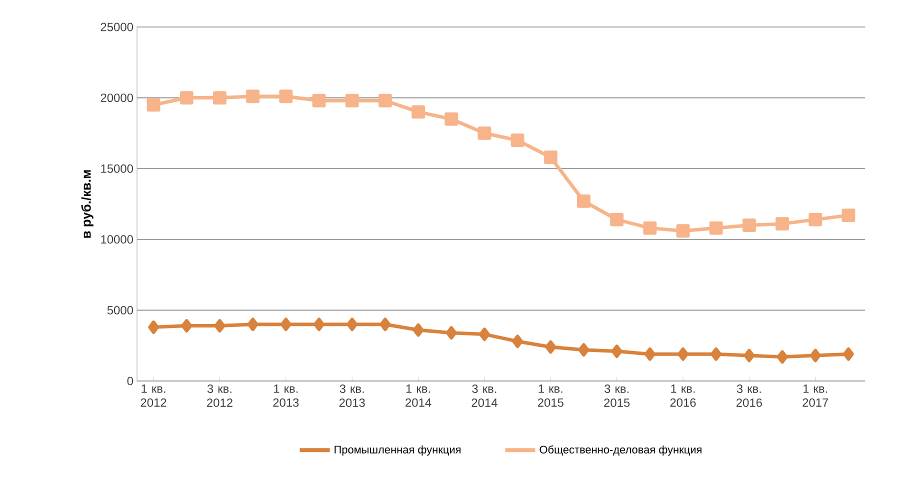  I want to click on y-axis-title: в руб./кв.м, so click(87, 204).